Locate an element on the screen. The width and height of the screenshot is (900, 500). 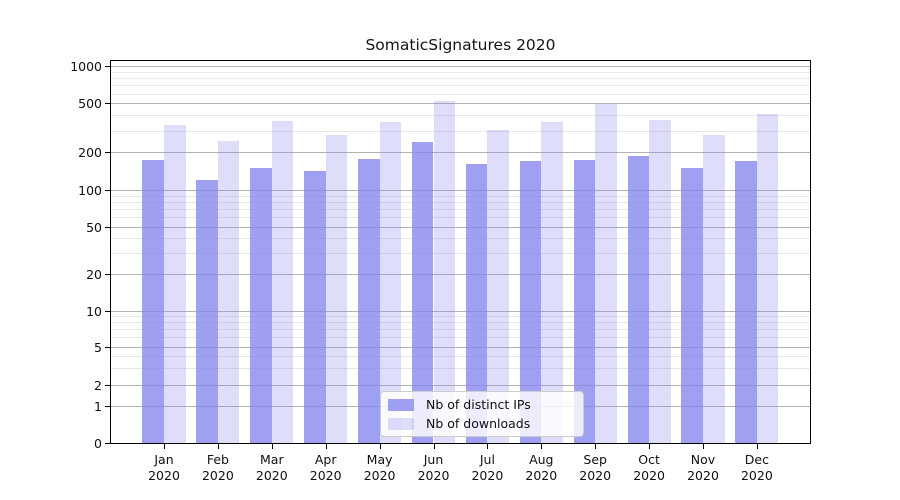
legend-label-distinct-ips: Nb of distinct IPs is located at coordinates (478, 404).